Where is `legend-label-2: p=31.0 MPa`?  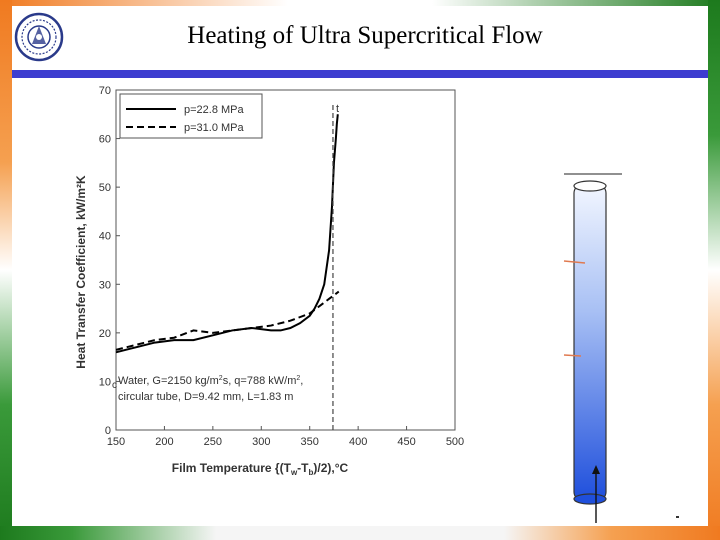
legend-label-2: p=31.0 MPa is located at coordinates (214, 128).